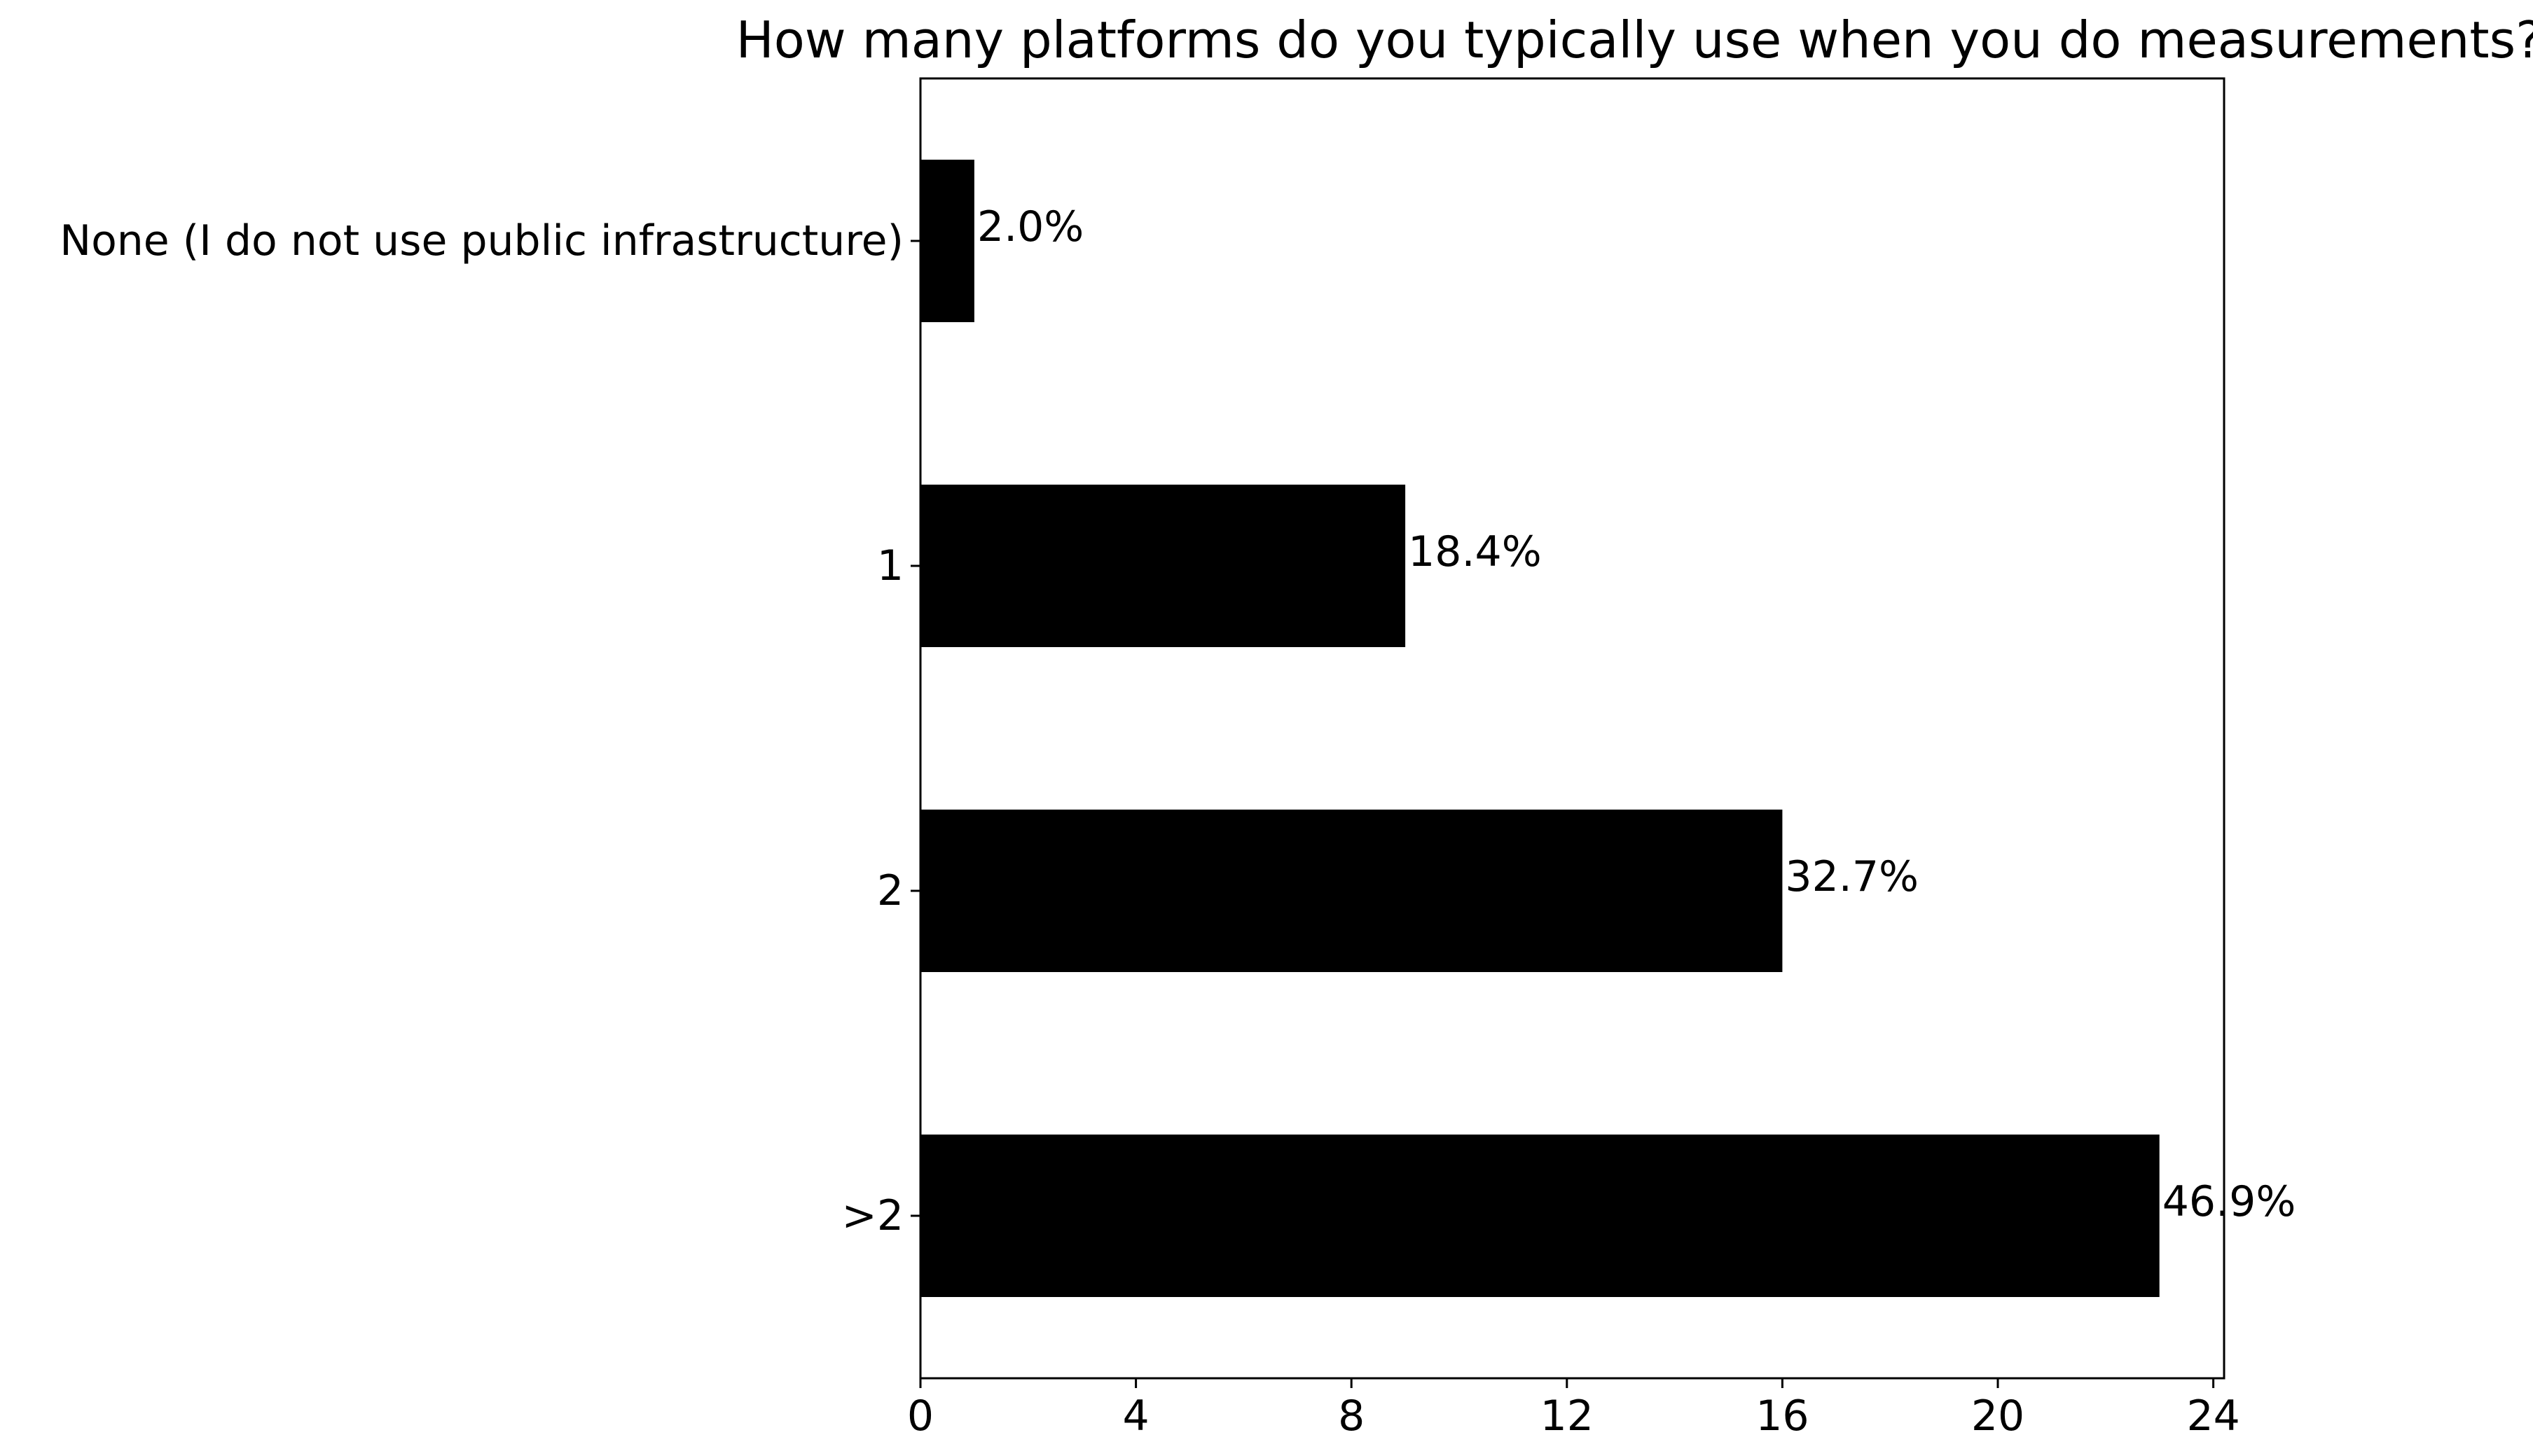 Image resolution: width=2533 pixels, height=1456 pixels. What do you see at coordinates (873, 1215) in the screenshot?
I see `y-tick-label: >2` at bounding box center [873, 1215].